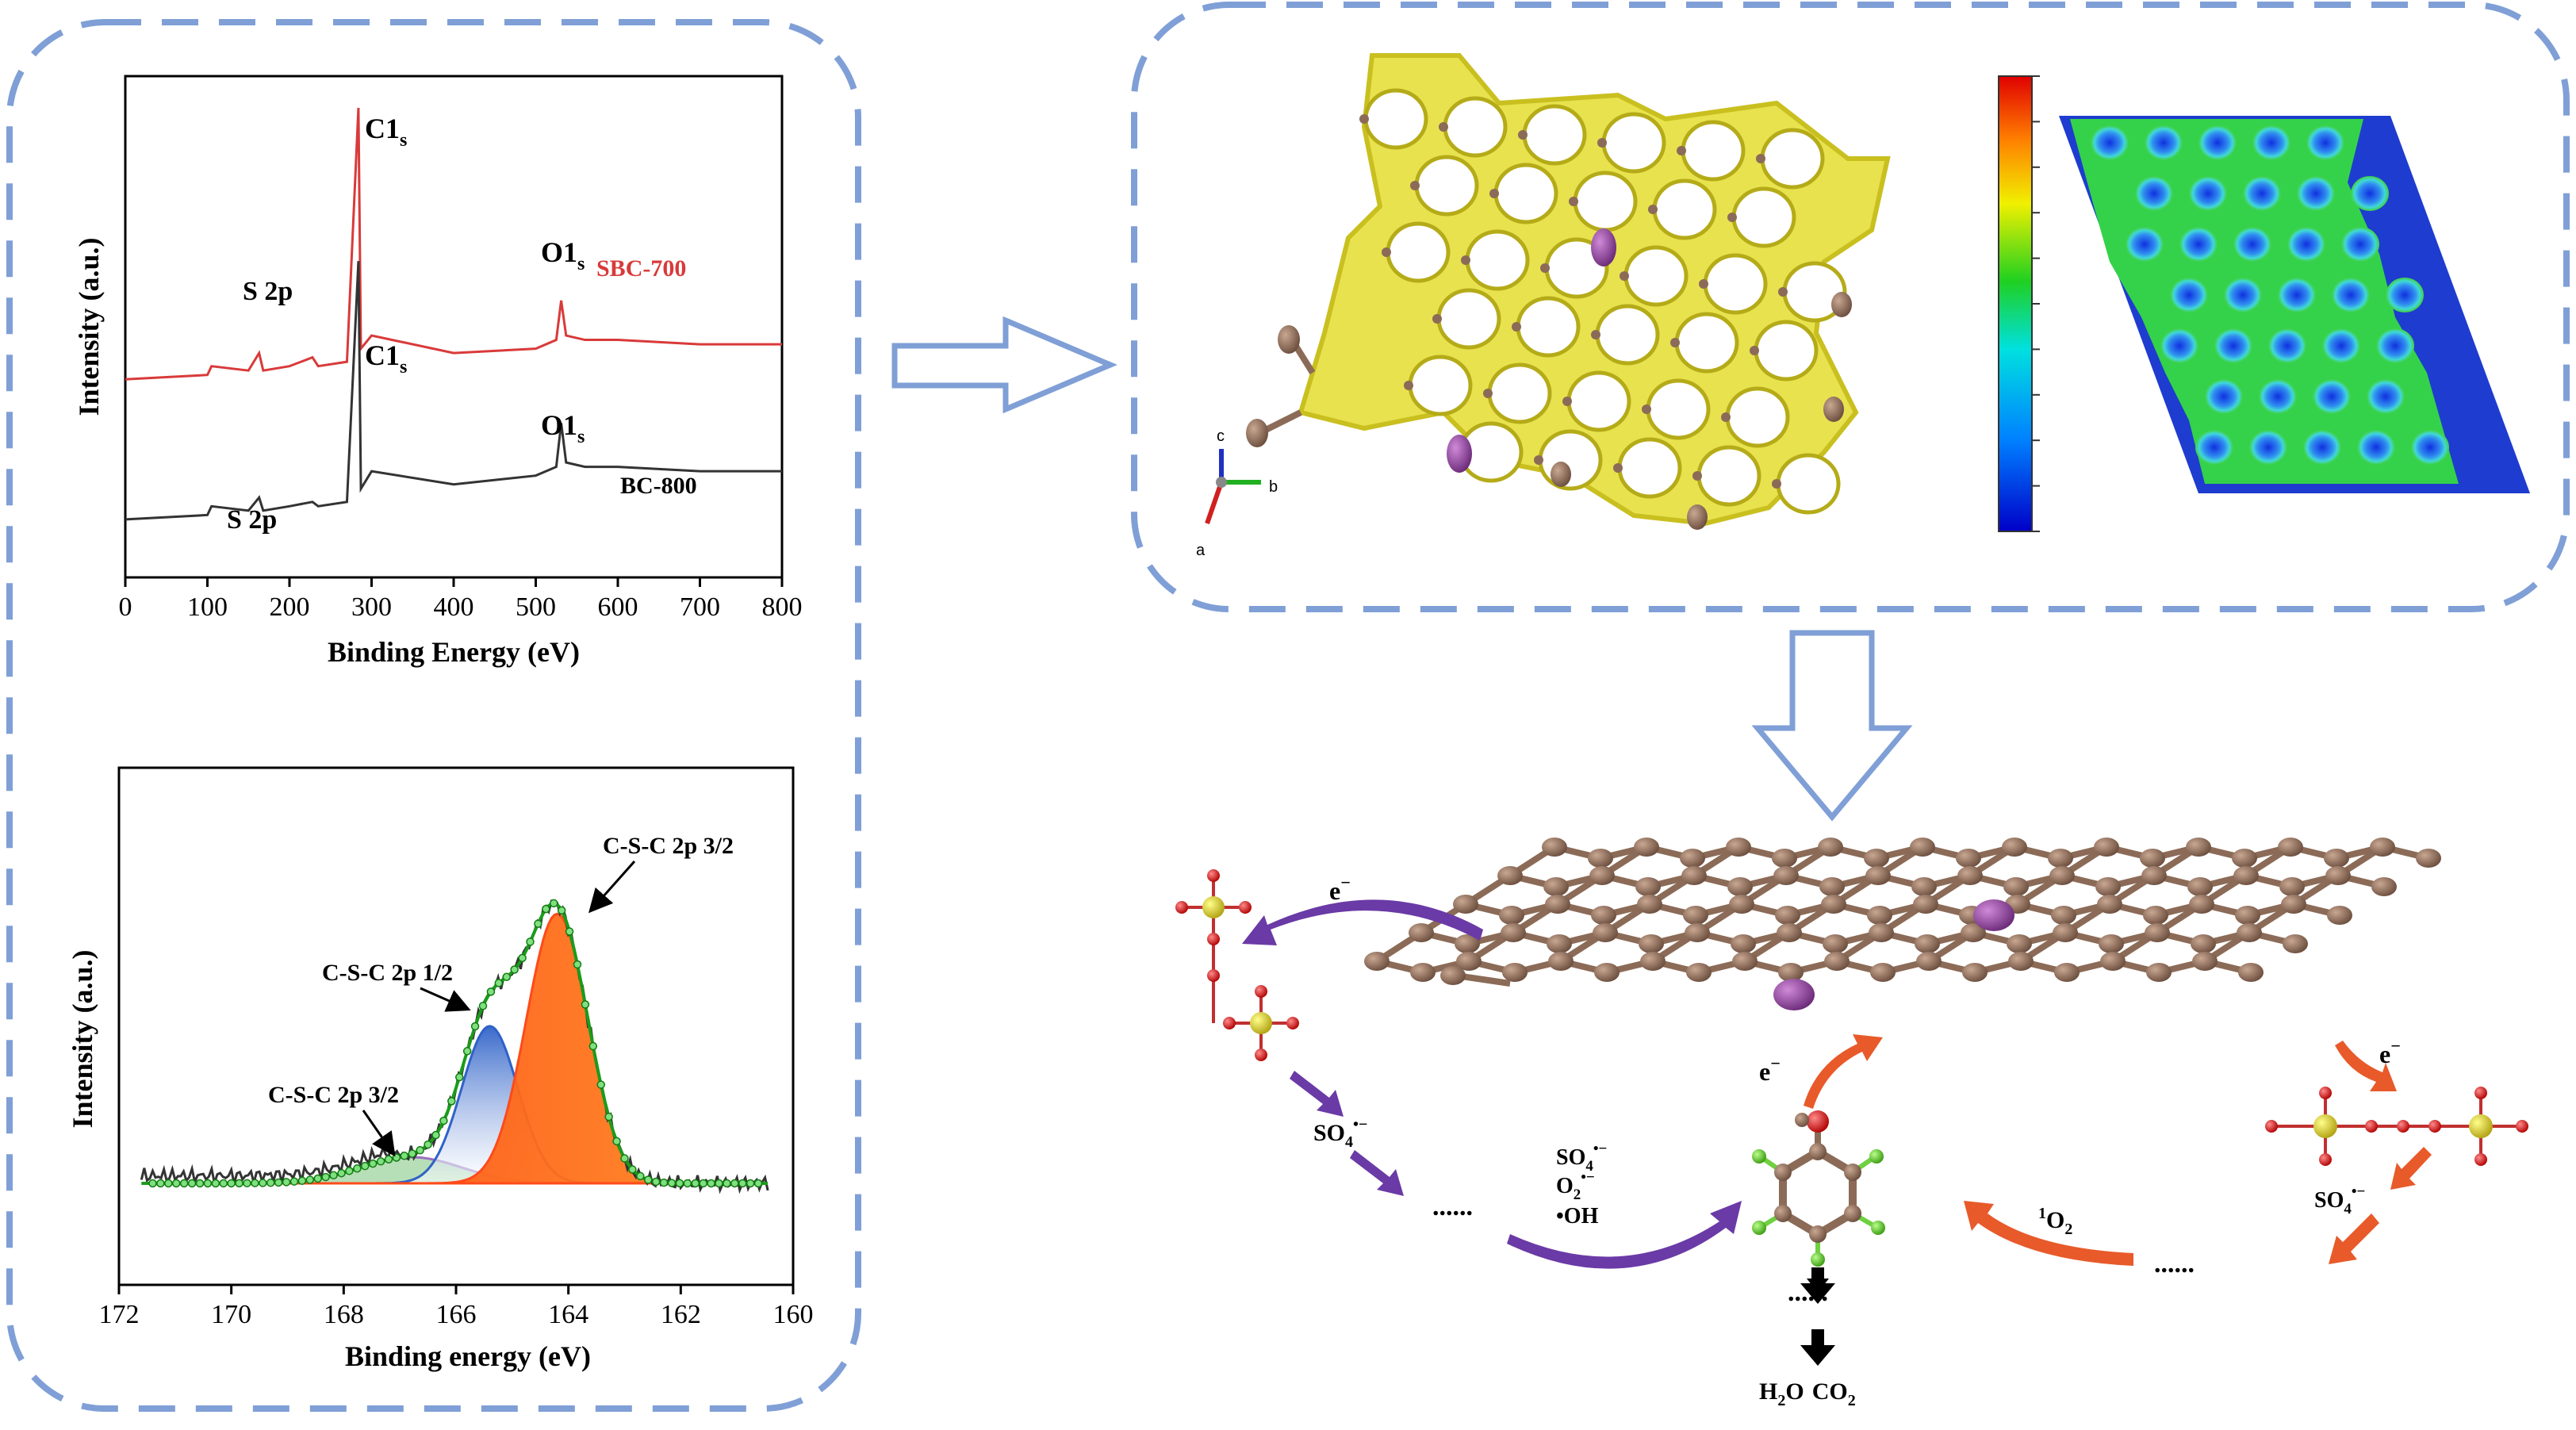  I want to click on sulfur-atom, so click(1794, 994).